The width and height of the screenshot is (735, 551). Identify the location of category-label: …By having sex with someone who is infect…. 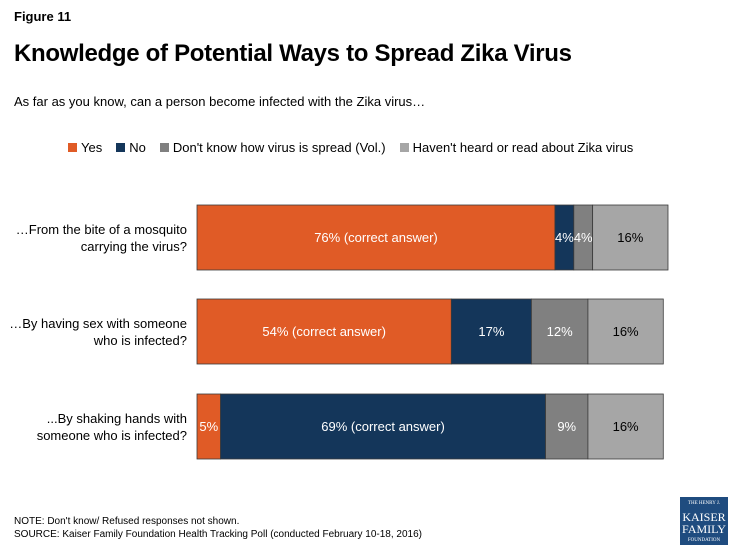
(98, 331).